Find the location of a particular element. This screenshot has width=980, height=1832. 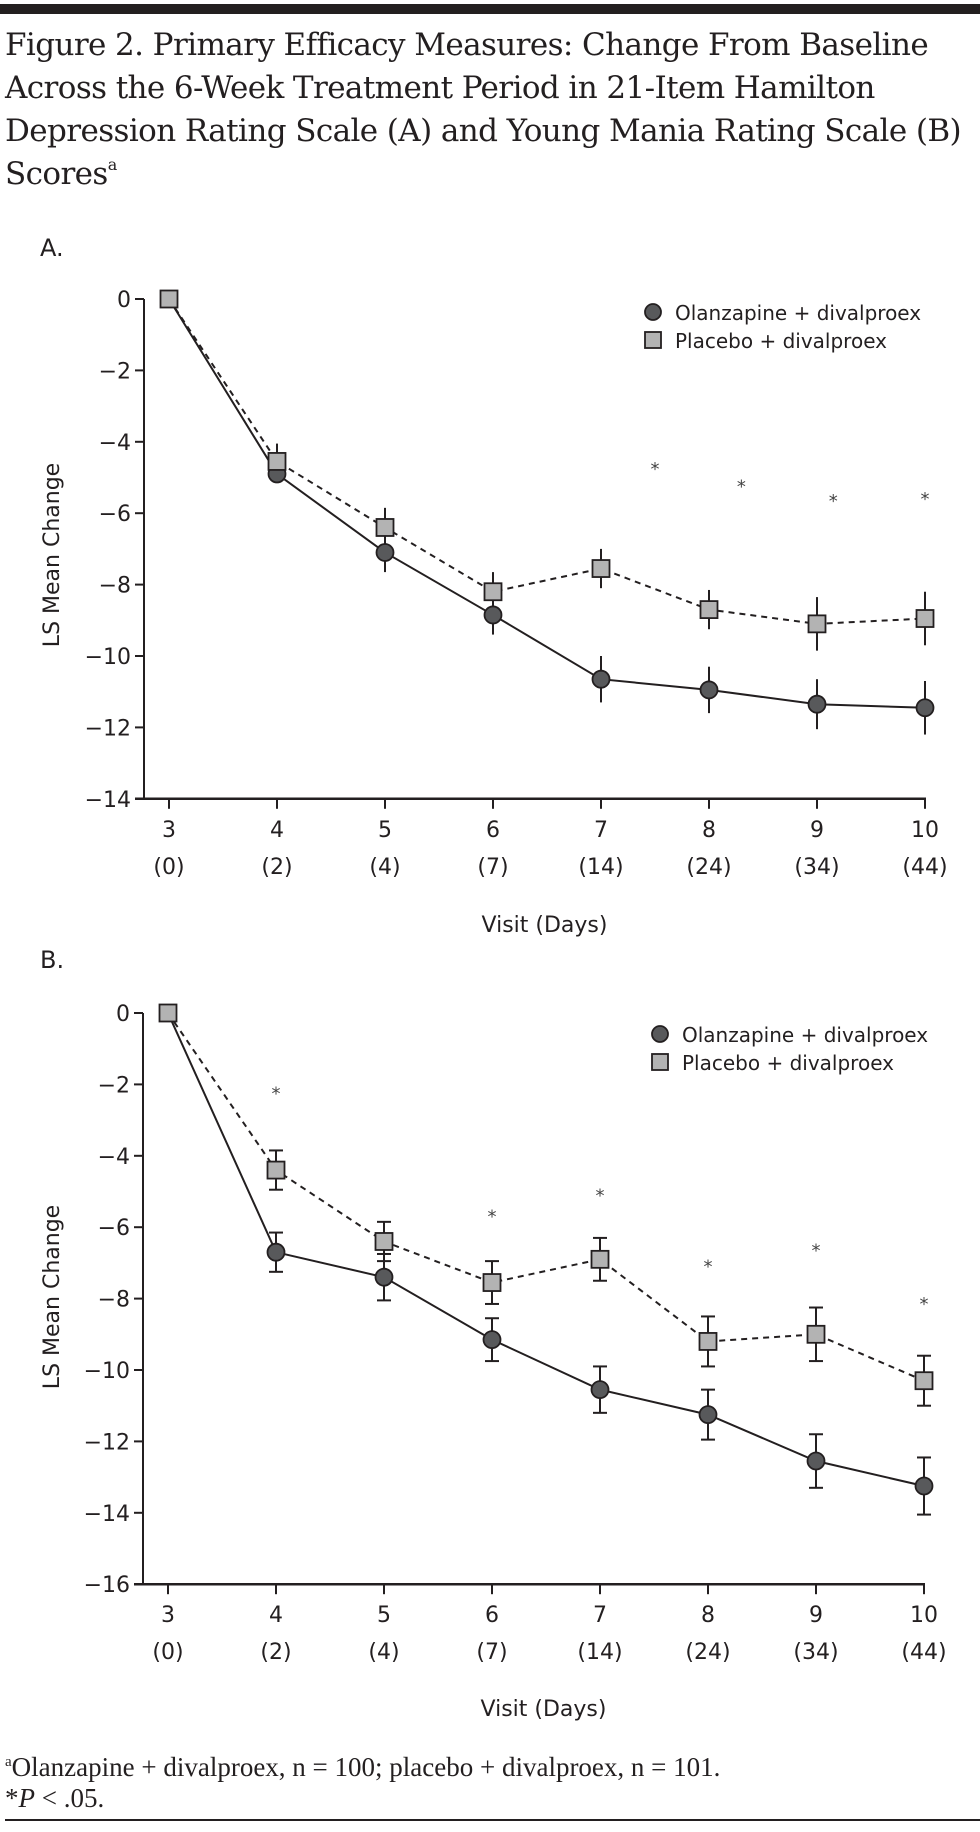

footnote-p: P is located at coordinates (27, 1798).